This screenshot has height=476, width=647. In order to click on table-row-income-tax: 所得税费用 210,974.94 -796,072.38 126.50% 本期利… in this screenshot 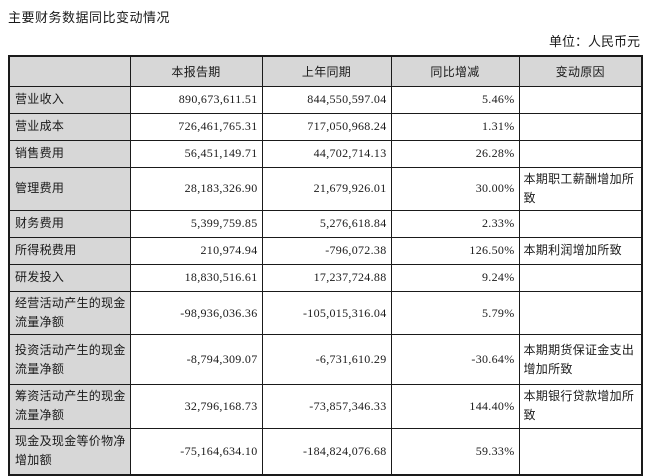, I will do `click(325, 250)`.